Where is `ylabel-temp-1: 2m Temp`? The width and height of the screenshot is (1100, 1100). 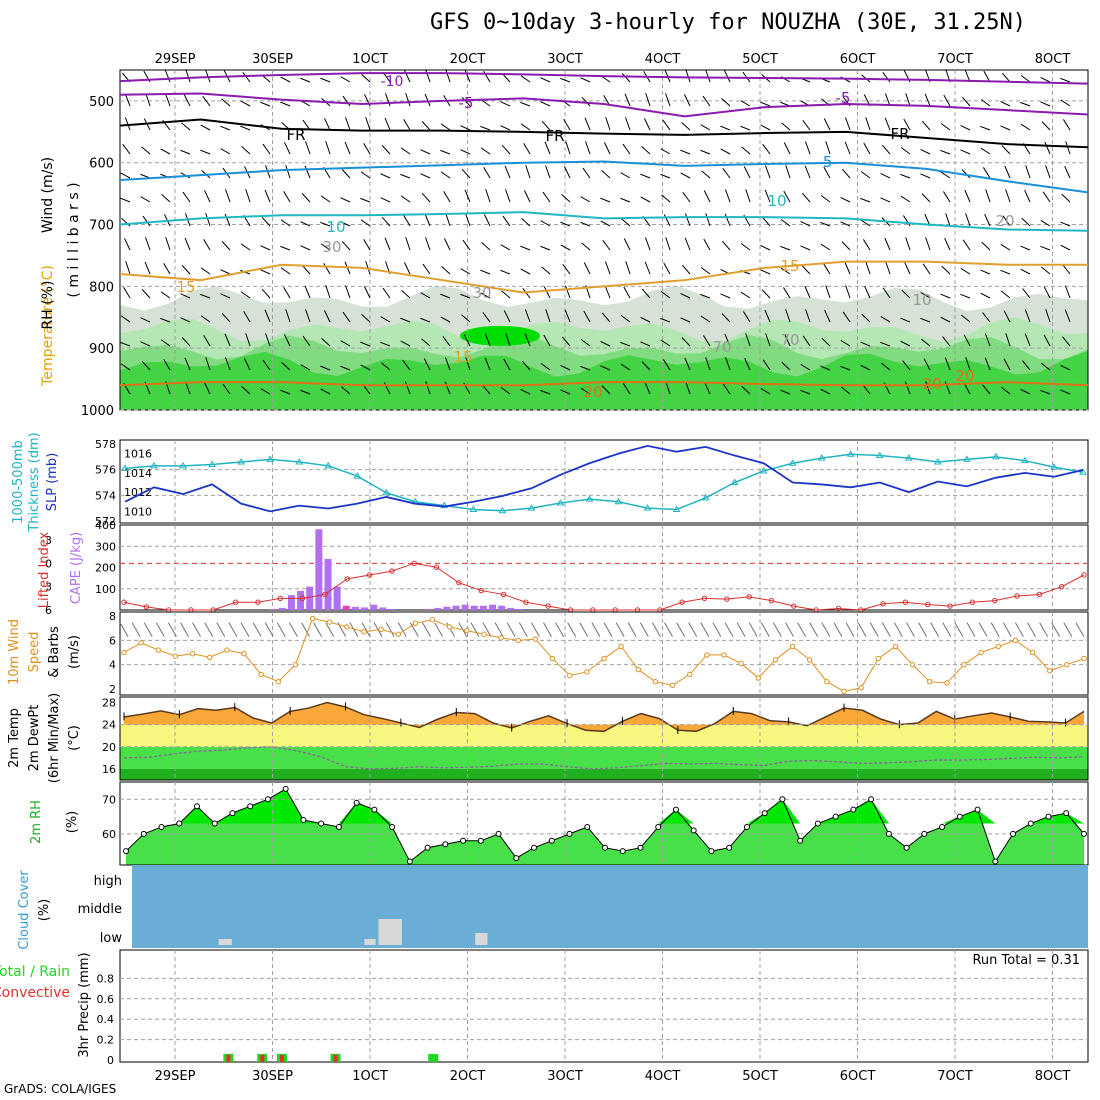
ylabel-temp-1: 2m Temp is located at coordinates (14, 738).